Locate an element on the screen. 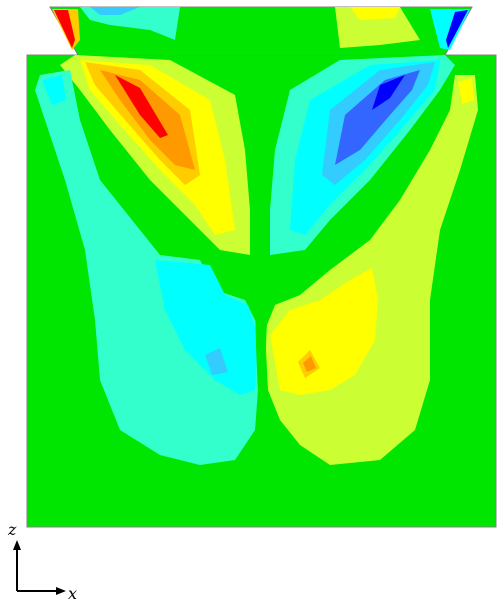 The image size is (497, 608). top-notch-center is located at coordinates (255, 31).